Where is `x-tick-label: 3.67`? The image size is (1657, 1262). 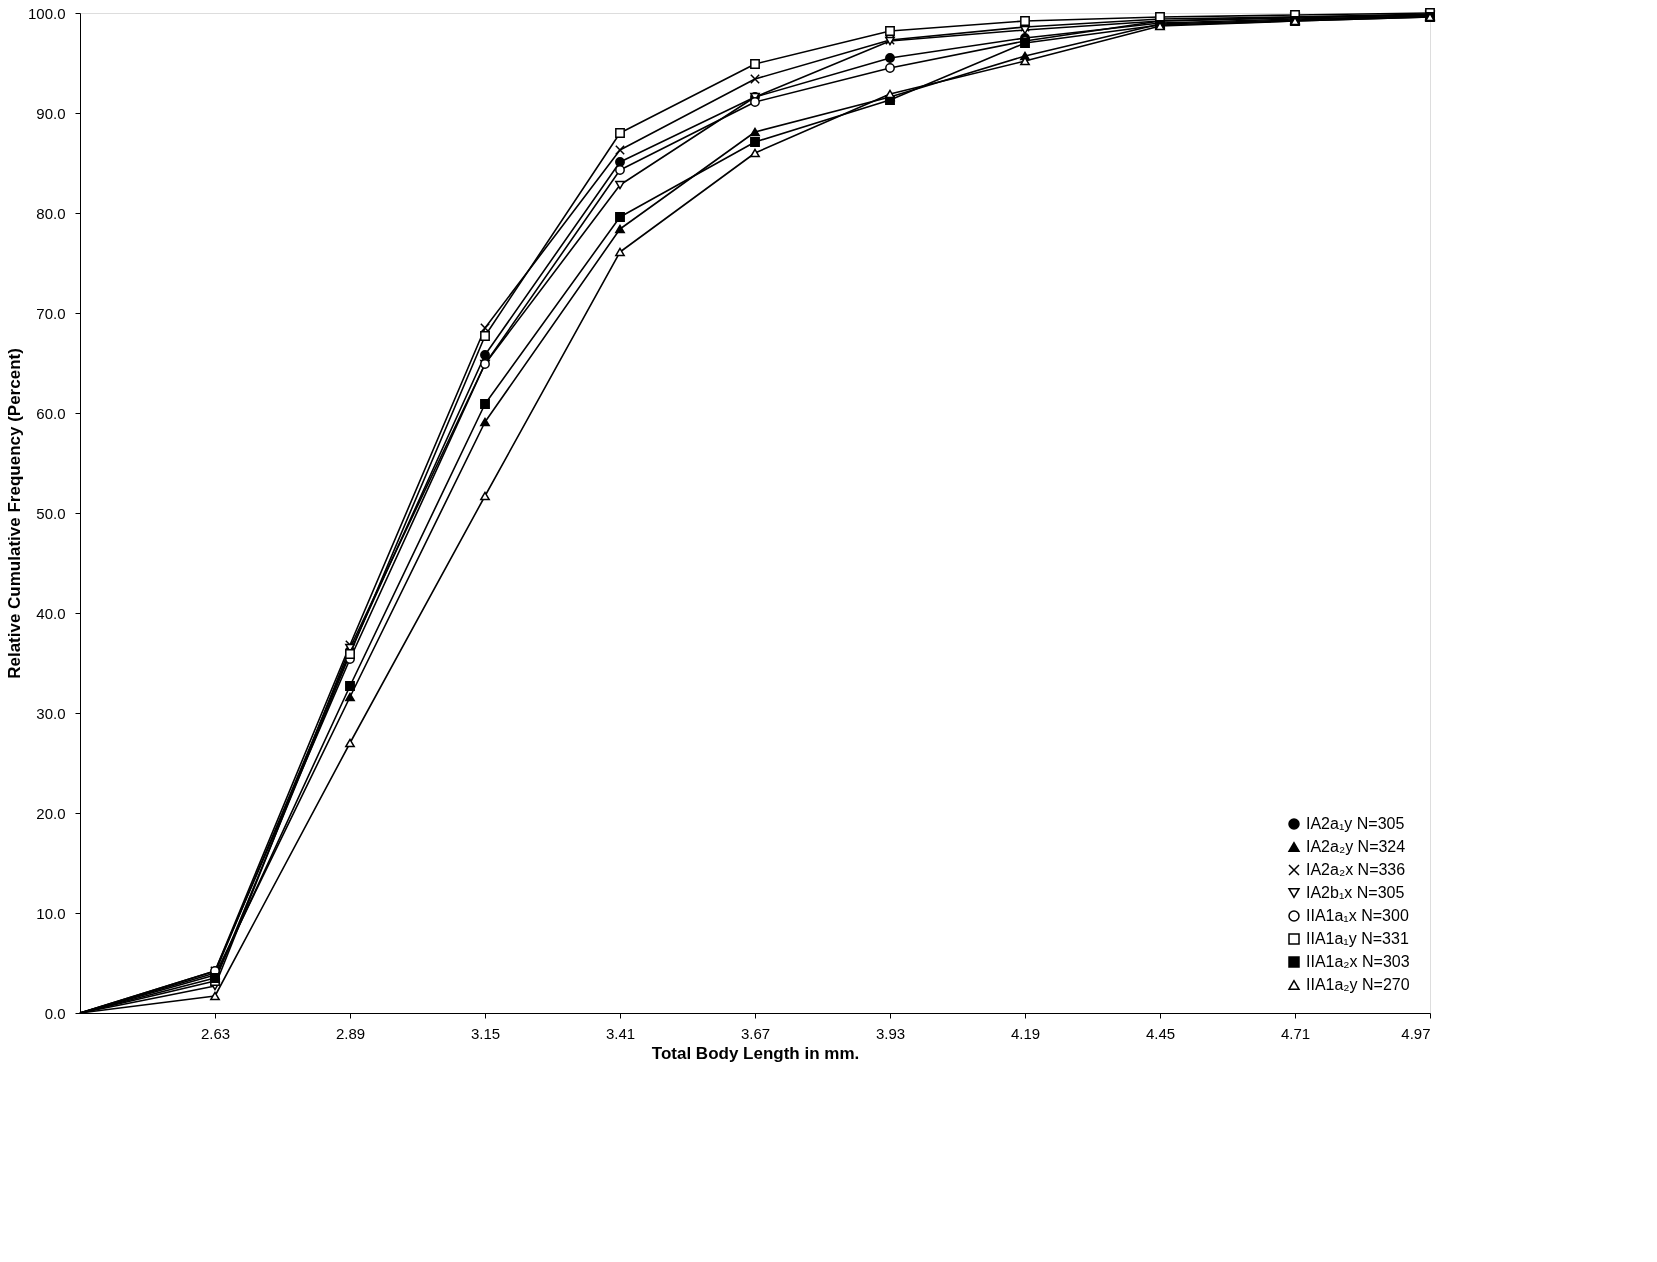 x-tick-label: 3.67 is located at coordinates (755, 1033).